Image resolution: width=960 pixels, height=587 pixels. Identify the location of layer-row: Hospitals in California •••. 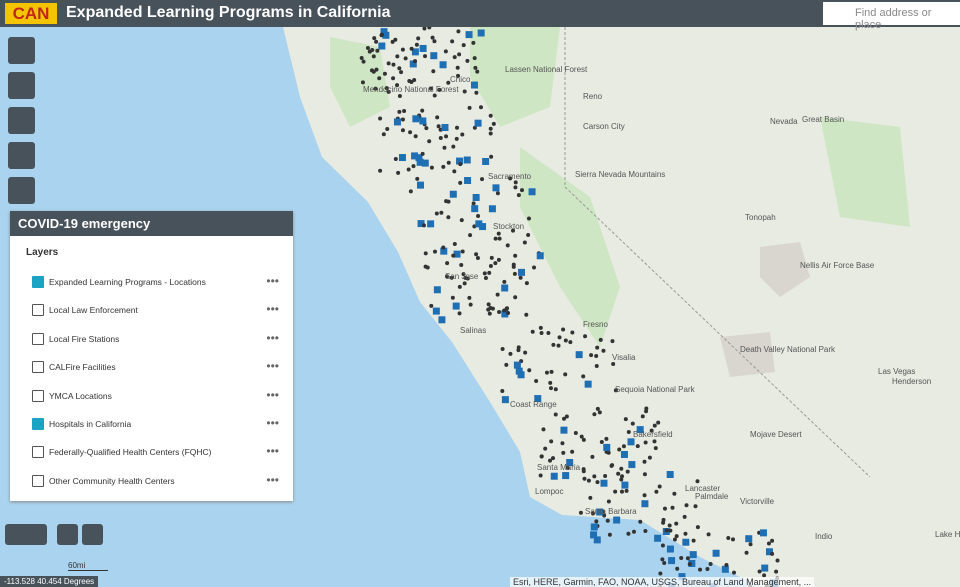
(151, 424).